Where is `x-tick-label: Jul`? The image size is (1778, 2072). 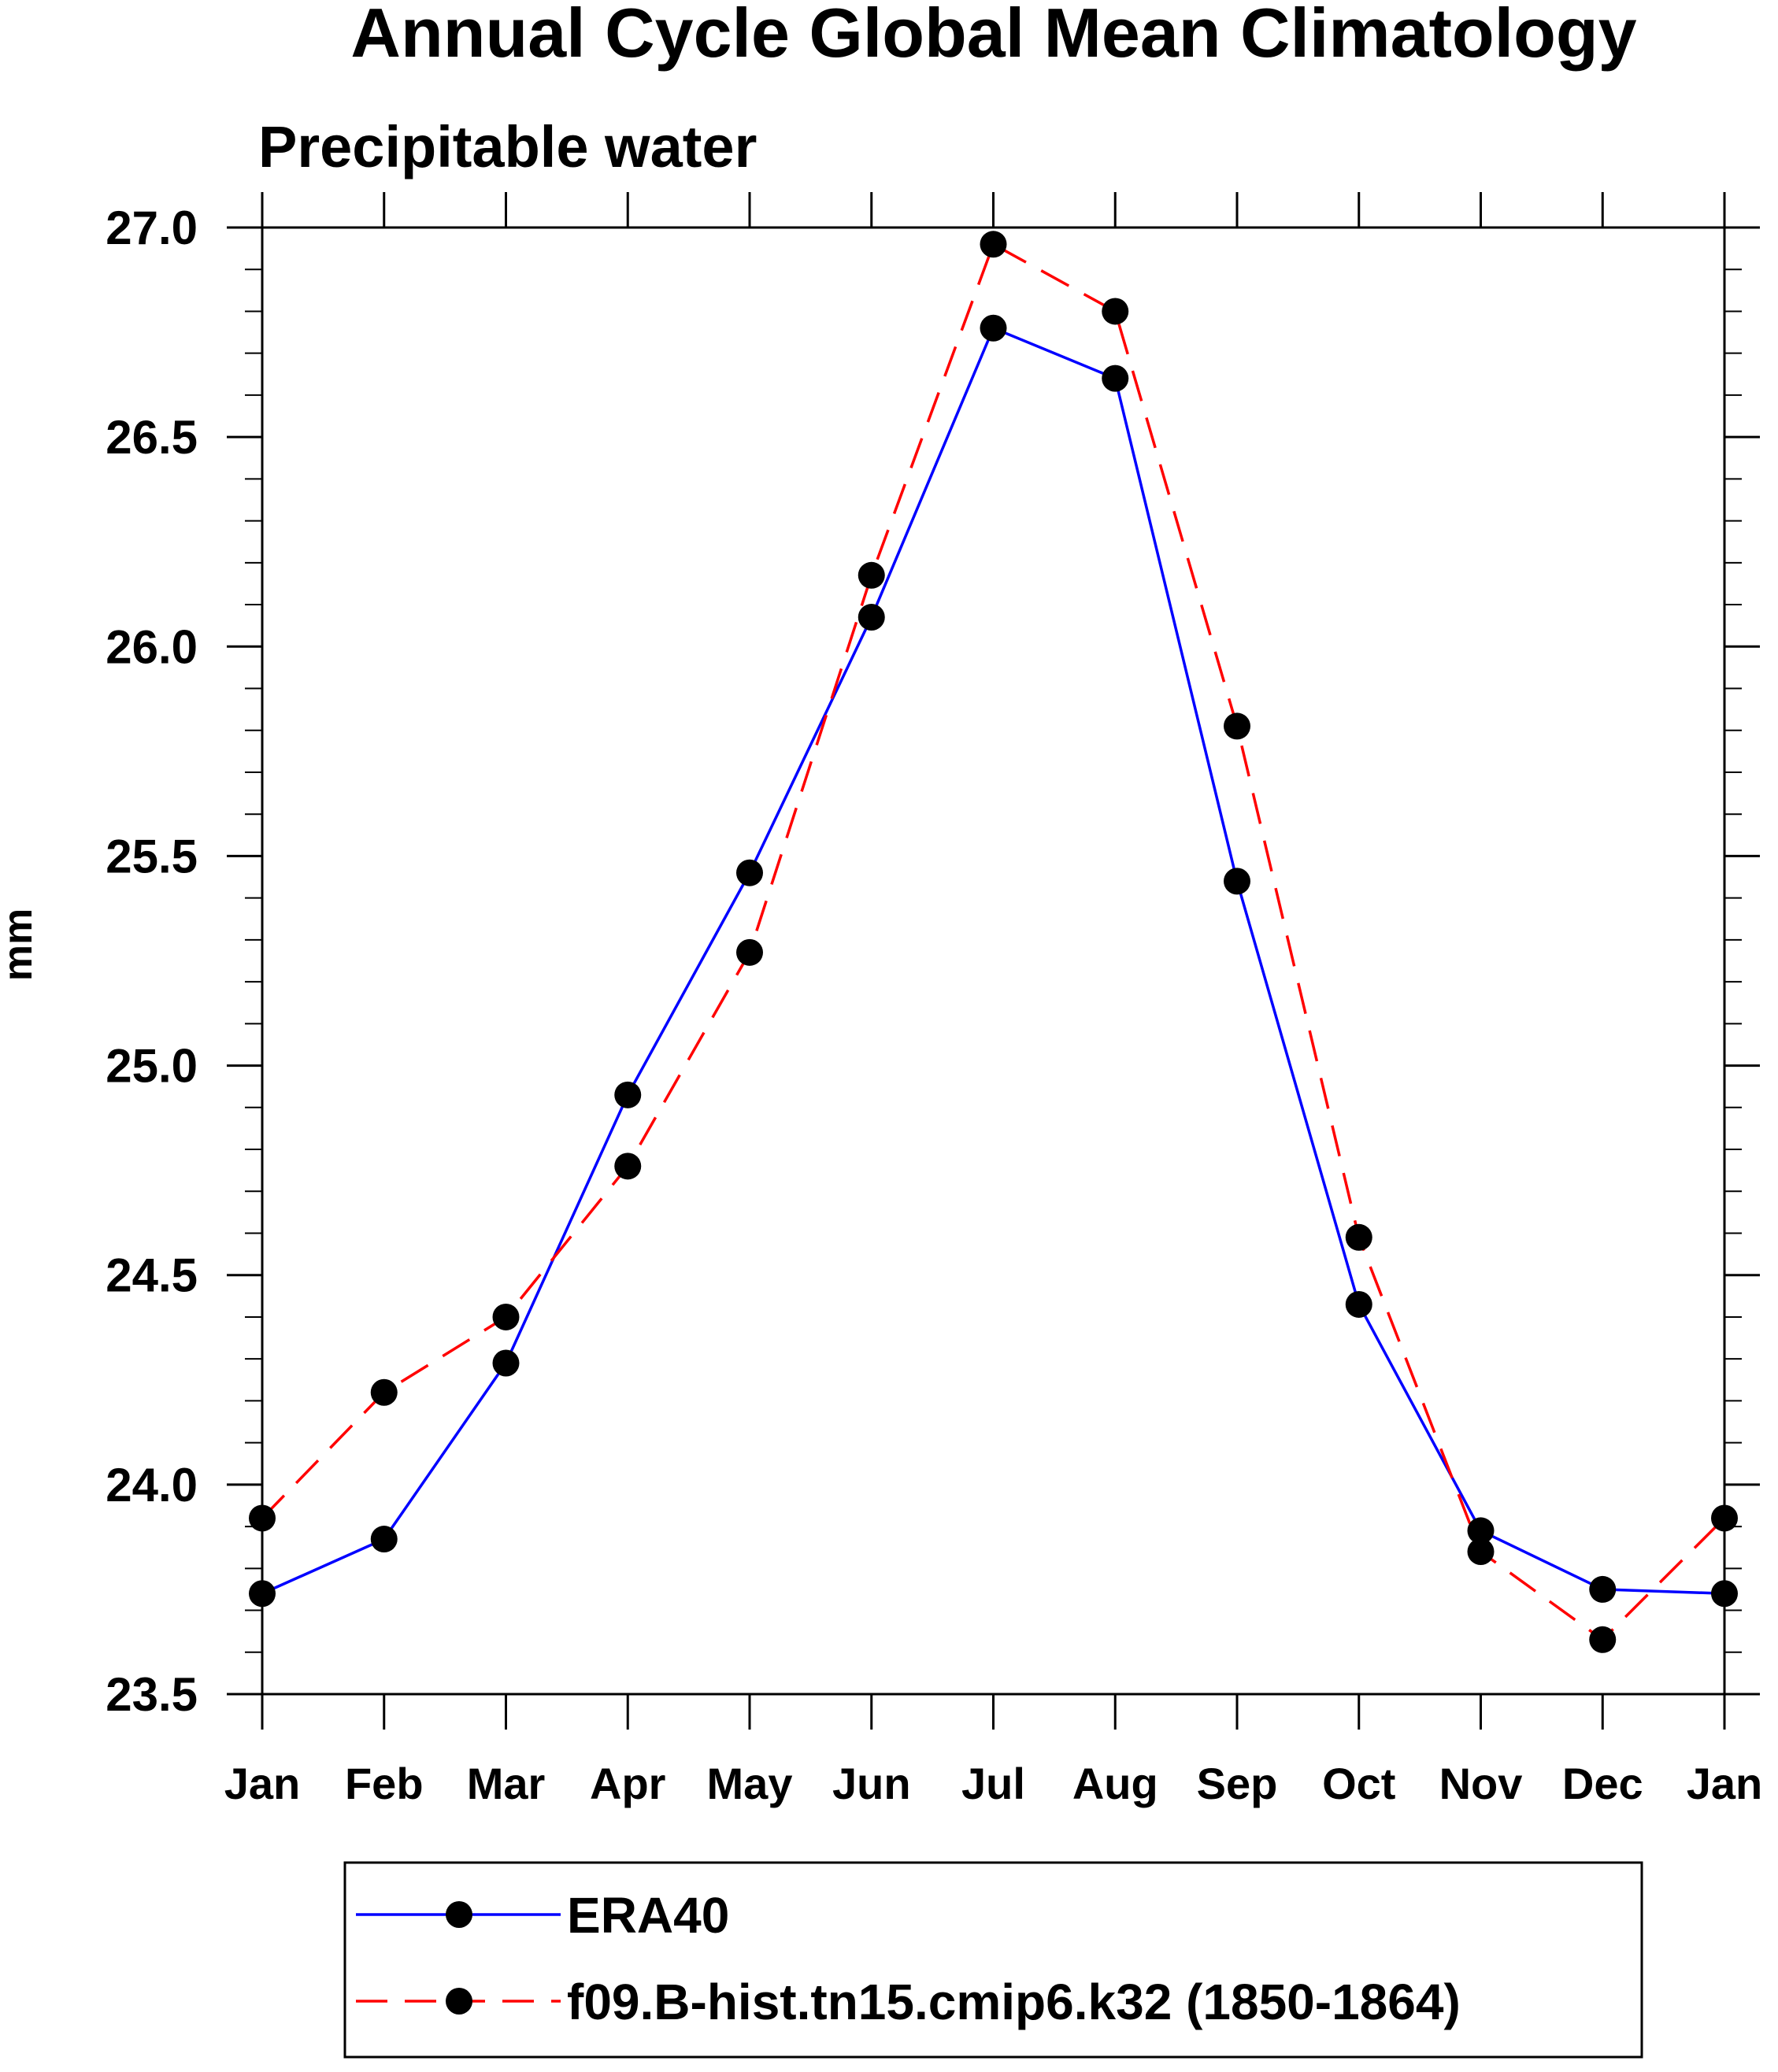 x-tick-label: Jul is located at coordinates (993, 1783).